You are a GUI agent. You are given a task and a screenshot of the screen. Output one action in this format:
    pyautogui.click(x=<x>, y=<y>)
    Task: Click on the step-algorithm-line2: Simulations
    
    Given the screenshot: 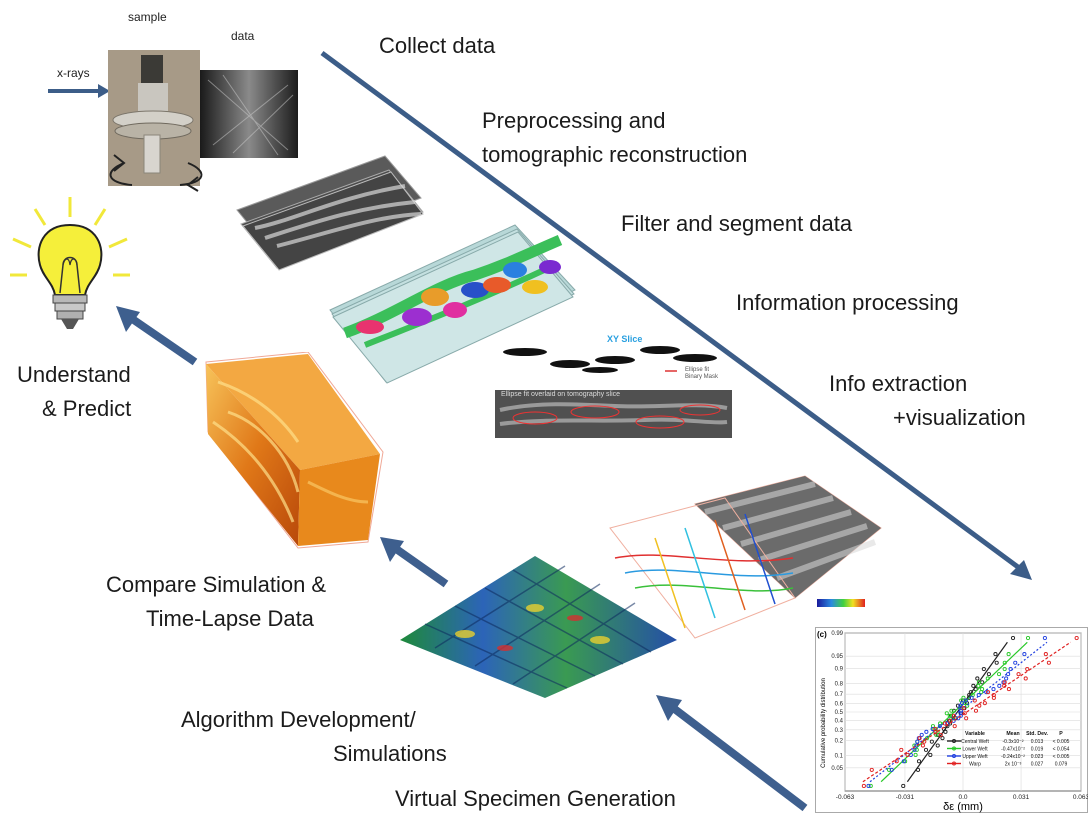 What is the action you would take?
    pyautogui.click(x=390, y=753)
    